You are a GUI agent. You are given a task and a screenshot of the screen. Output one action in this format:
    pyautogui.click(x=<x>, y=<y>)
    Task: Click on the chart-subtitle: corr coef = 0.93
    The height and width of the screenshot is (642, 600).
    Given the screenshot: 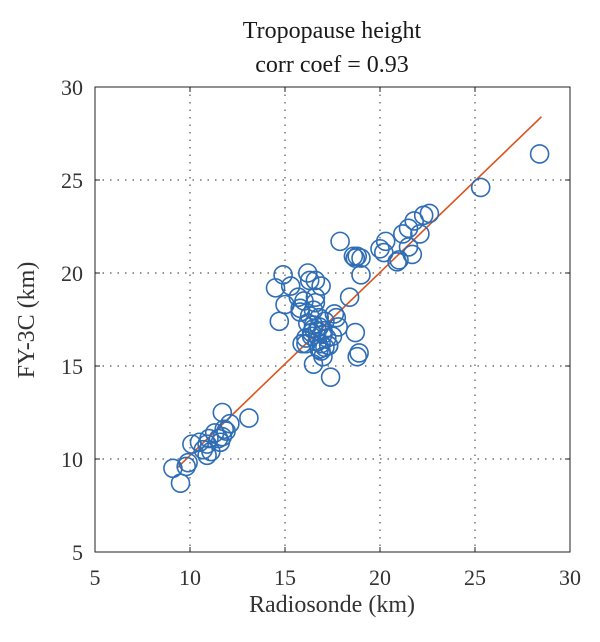 What is the action you would take?
    pyautogui.click(x=331, y=65)
    